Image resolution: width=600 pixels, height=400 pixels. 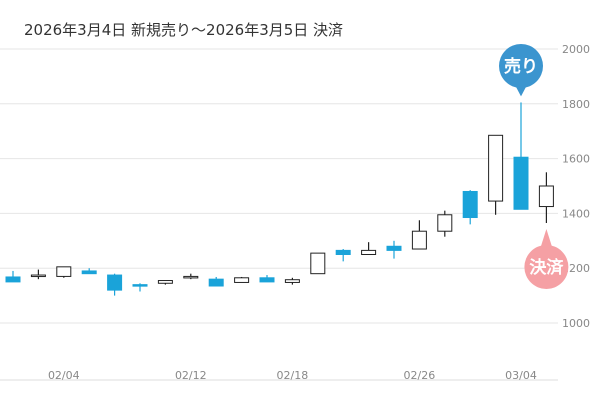 What do you see at coordinates (521, 375) in the screenshot?
I see `x-tick-label: 03/04` at bounding box center [521, 375].